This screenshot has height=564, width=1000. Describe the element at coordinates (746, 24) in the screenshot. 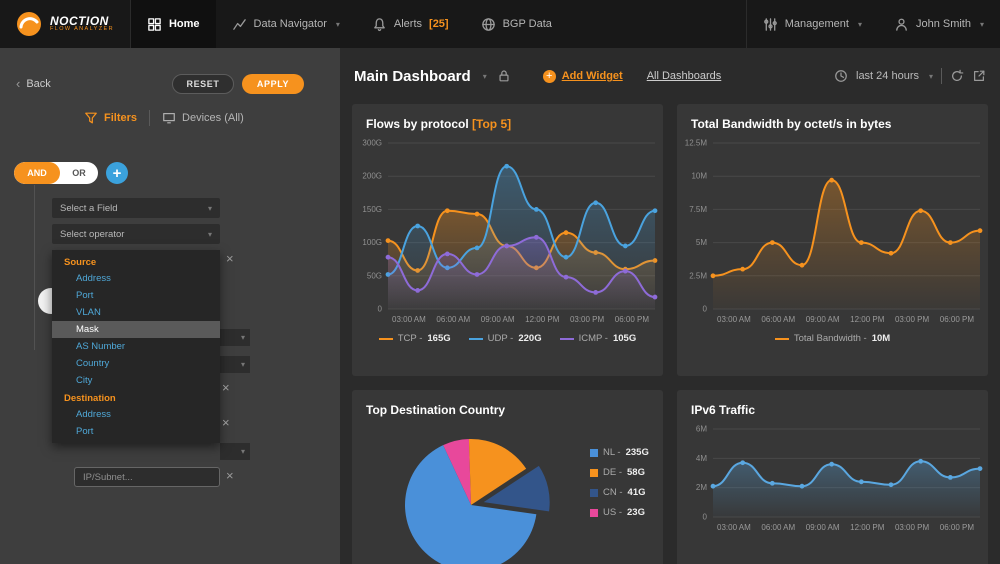

I see `nav-divider` at that location.